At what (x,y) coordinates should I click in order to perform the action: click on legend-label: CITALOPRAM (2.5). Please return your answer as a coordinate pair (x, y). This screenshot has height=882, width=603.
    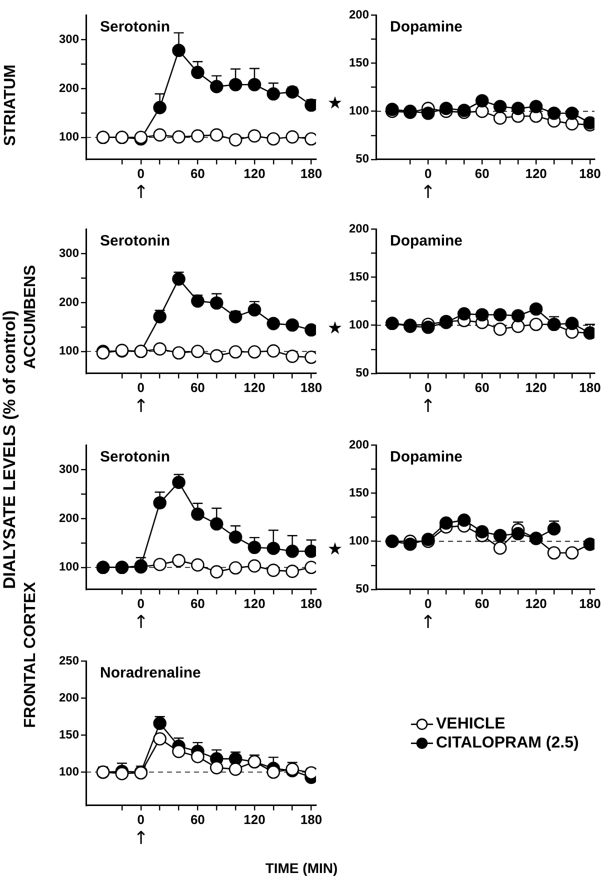
    Looking at the image, I should click on (507, 743).